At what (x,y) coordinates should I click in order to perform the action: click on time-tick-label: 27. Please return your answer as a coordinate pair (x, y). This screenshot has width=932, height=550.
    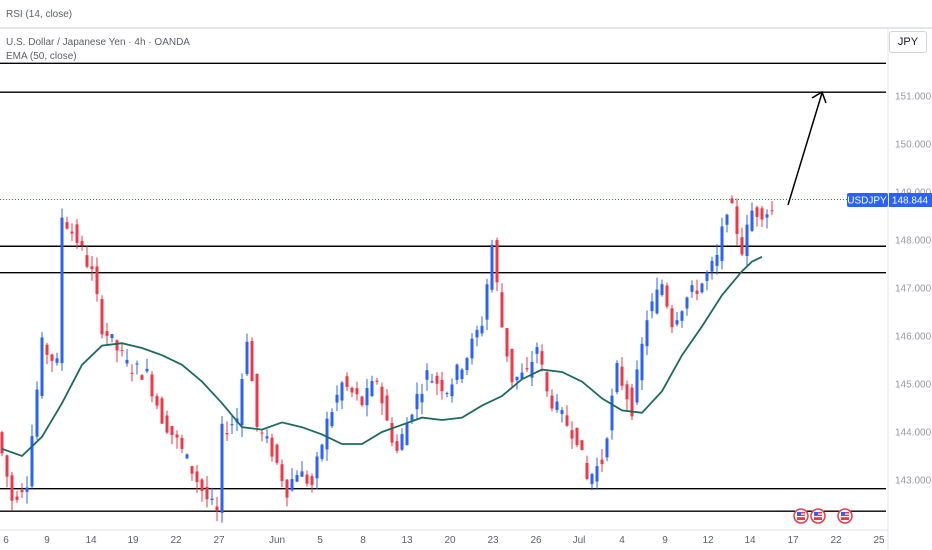
    Looking at the image, I should click on (219, 540).